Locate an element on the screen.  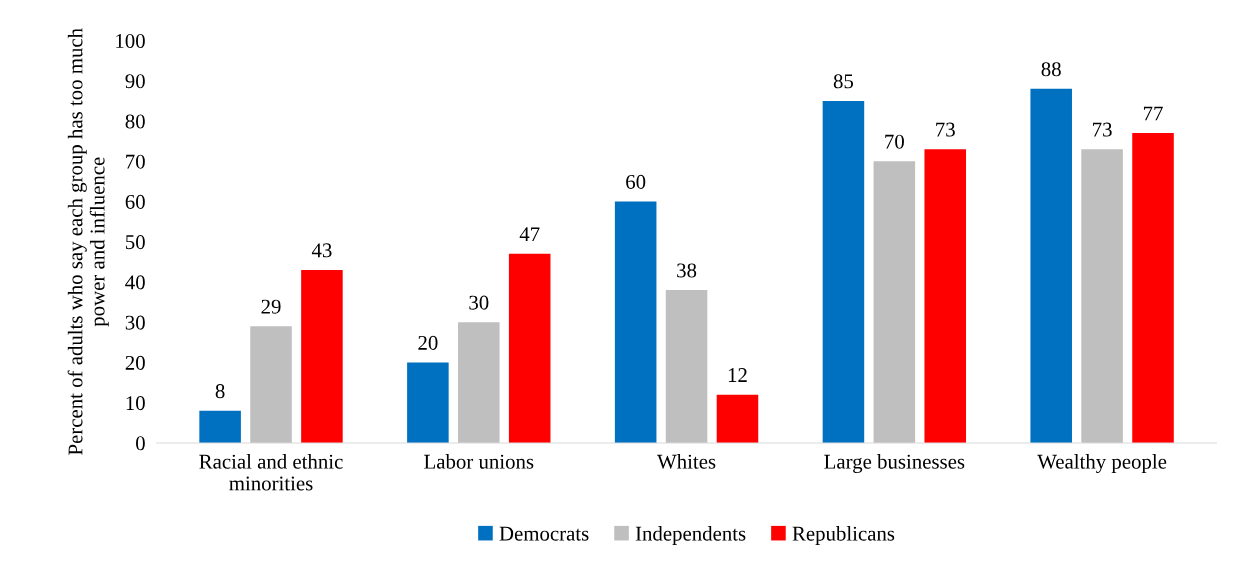
y-tick-label: 100 is located at coordinates (130, 40).